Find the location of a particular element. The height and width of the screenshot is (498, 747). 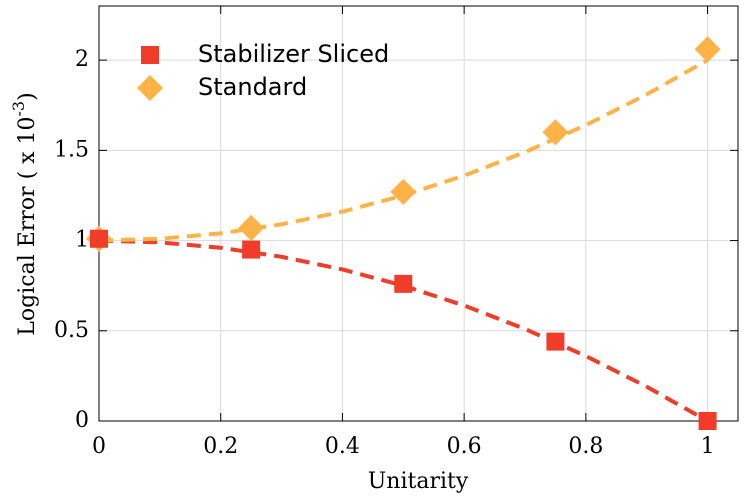

x-tick-label: 0.2 is located at coordinates (220, 446).